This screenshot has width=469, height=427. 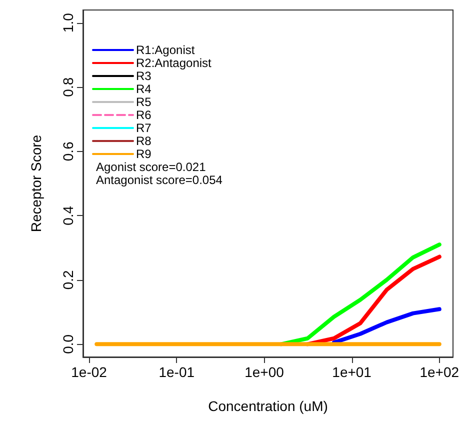 What do you see at coordinates (144, 141) in the screenshot?
I see `legend-label: R8` at bounding box center [144, 141].